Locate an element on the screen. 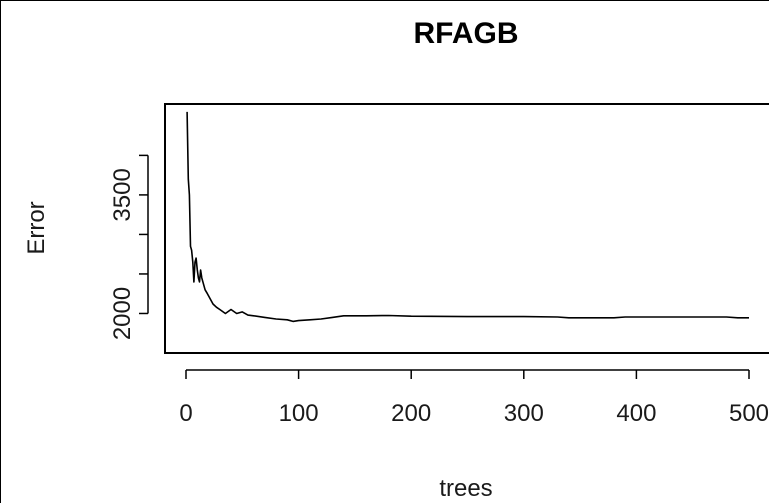 The width and height of the screenshot is (769, 503). x-tick-label: 300 is located at coordinates (524, 413).